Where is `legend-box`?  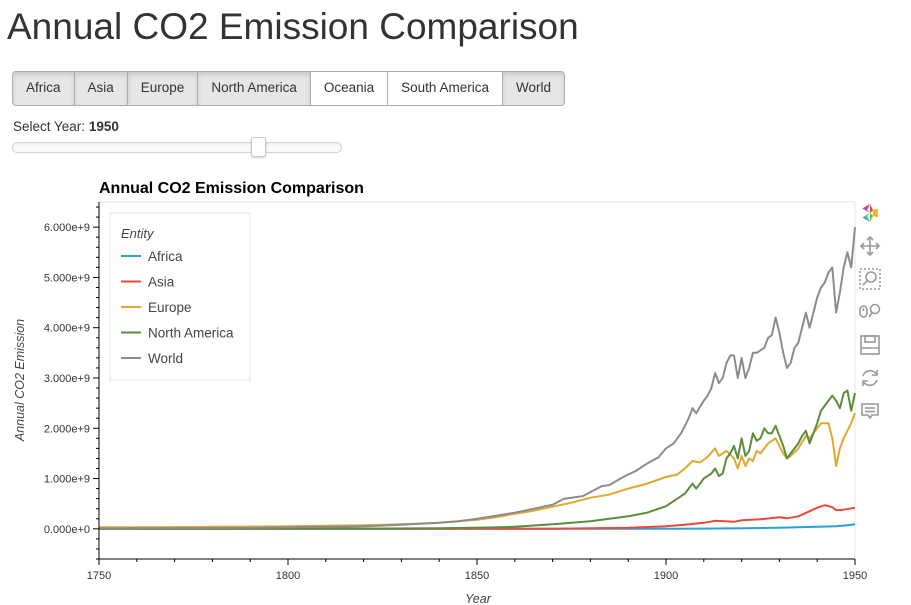
legend-box is located at coordinates (180, 296).